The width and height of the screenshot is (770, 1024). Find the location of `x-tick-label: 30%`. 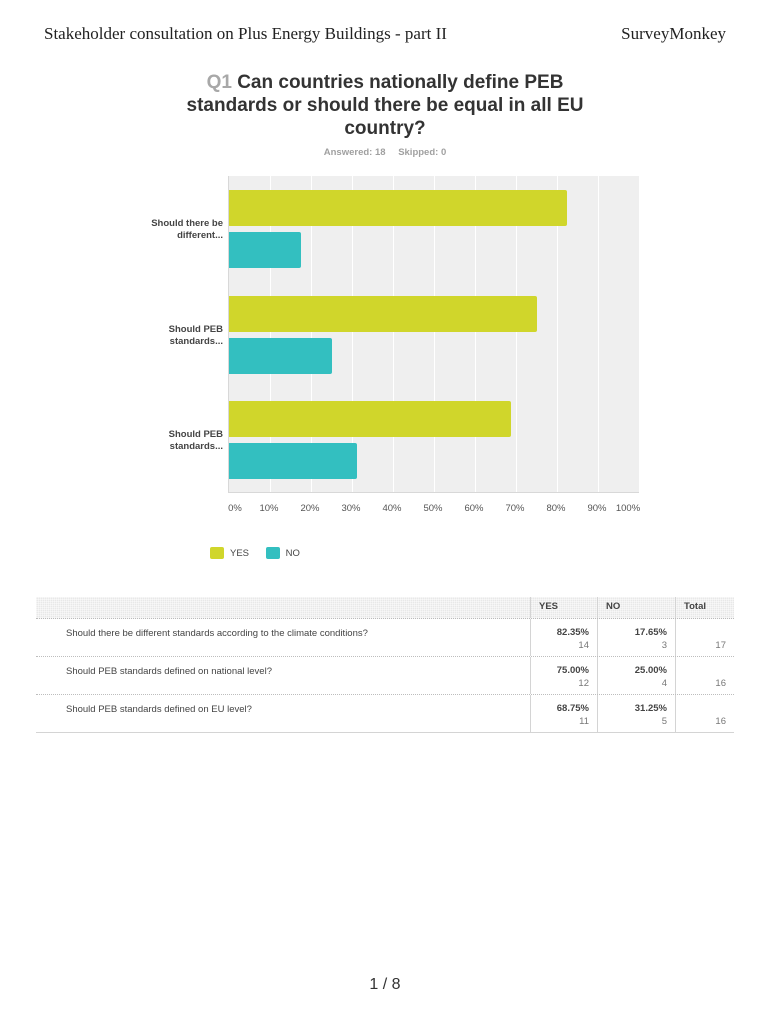

x-tick-label: 30% is located at coordinates (351, 508).